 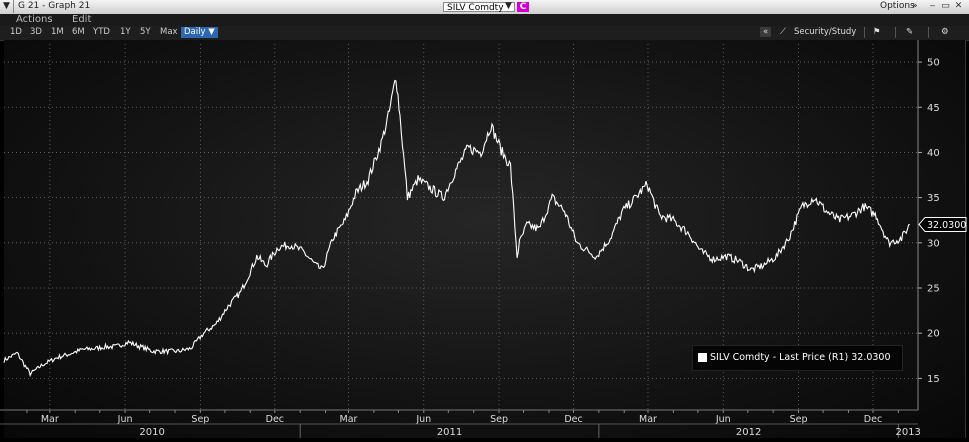 I want to click on chart-line-icon: ⟋, so click(x=783, y=32).